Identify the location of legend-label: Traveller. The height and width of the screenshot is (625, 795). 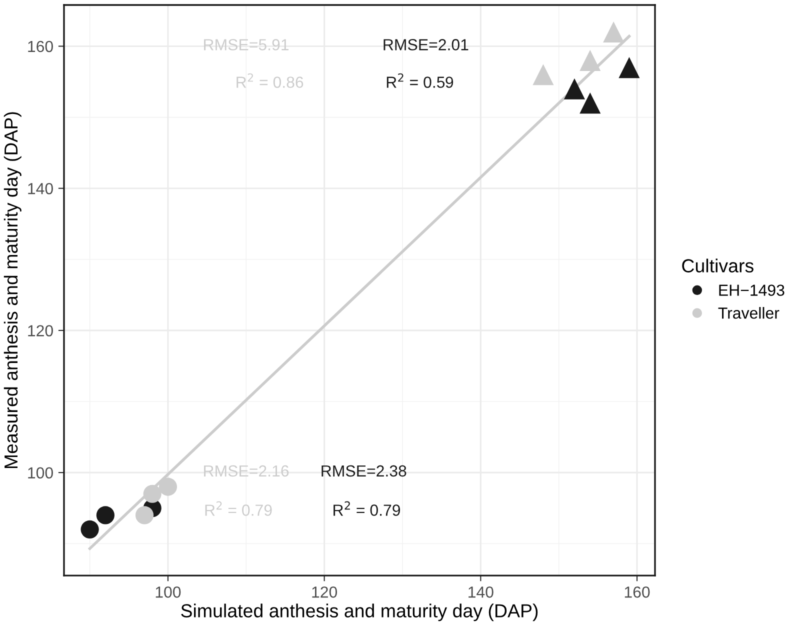
(749, 313).